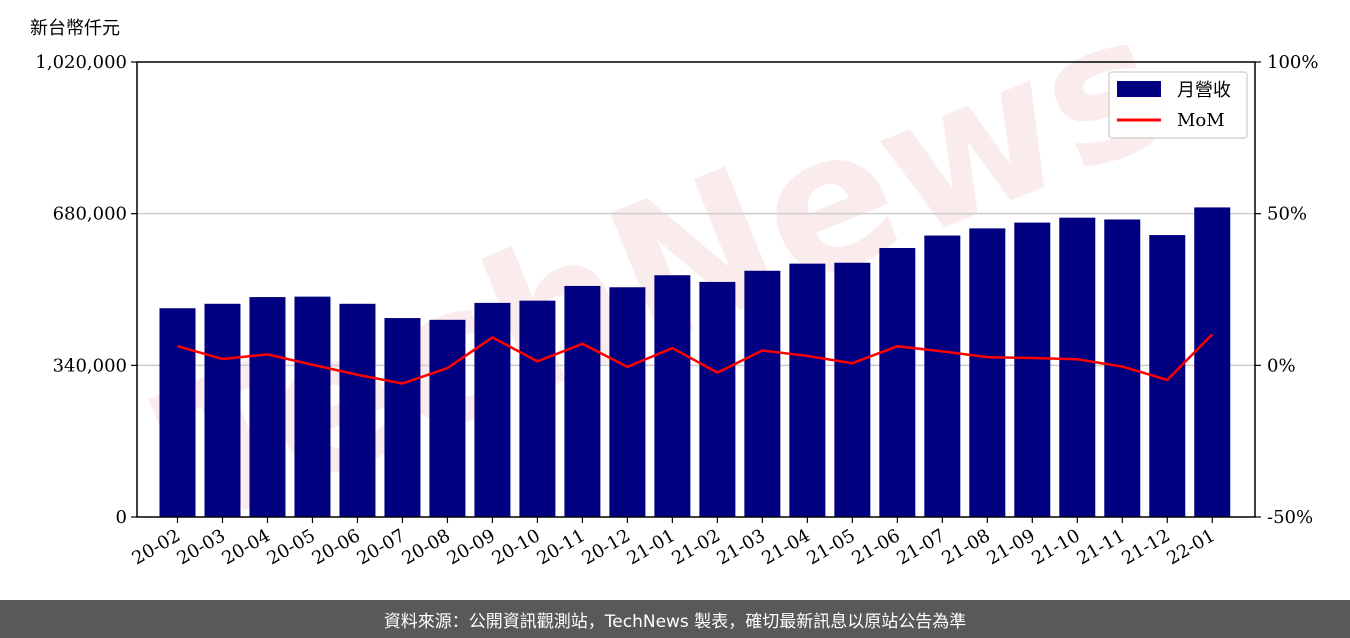 This screenshot has height=638, width=1350. What do you see at coordinates (1290, 517) in the screenshot?
I see `right-tick-label: -50%` at bounding box center [1290, 517].